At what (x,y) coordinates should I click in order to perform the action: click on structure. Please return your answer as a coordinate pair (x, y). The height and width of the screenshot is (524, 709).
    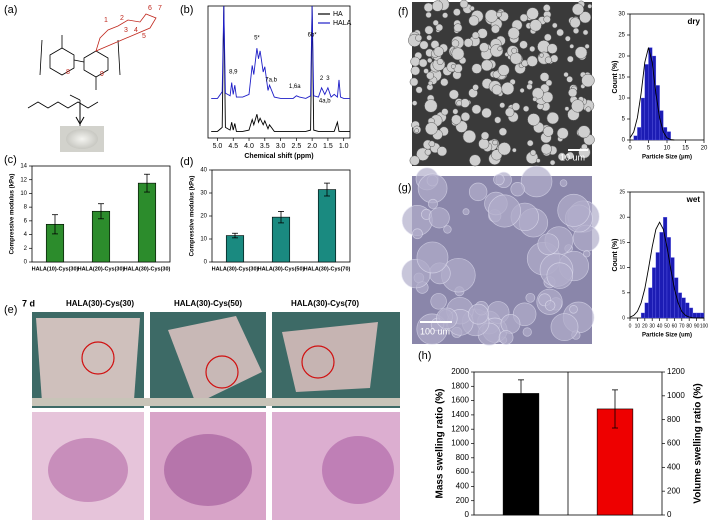
    Looking at the image, I should click on (98, 70).